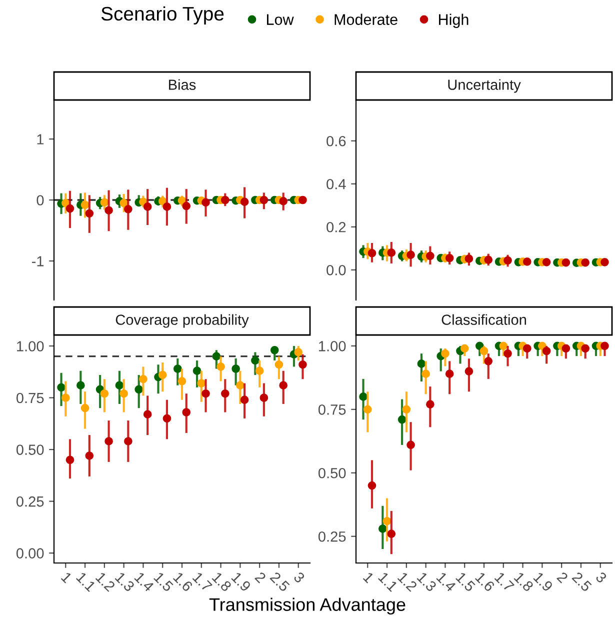 This screenshot has height=617, width=615. What do you see at coordinates (336, 184) in the screenshot?
I see `y-tick-label: 0.4` at bounding box center [336, 184].